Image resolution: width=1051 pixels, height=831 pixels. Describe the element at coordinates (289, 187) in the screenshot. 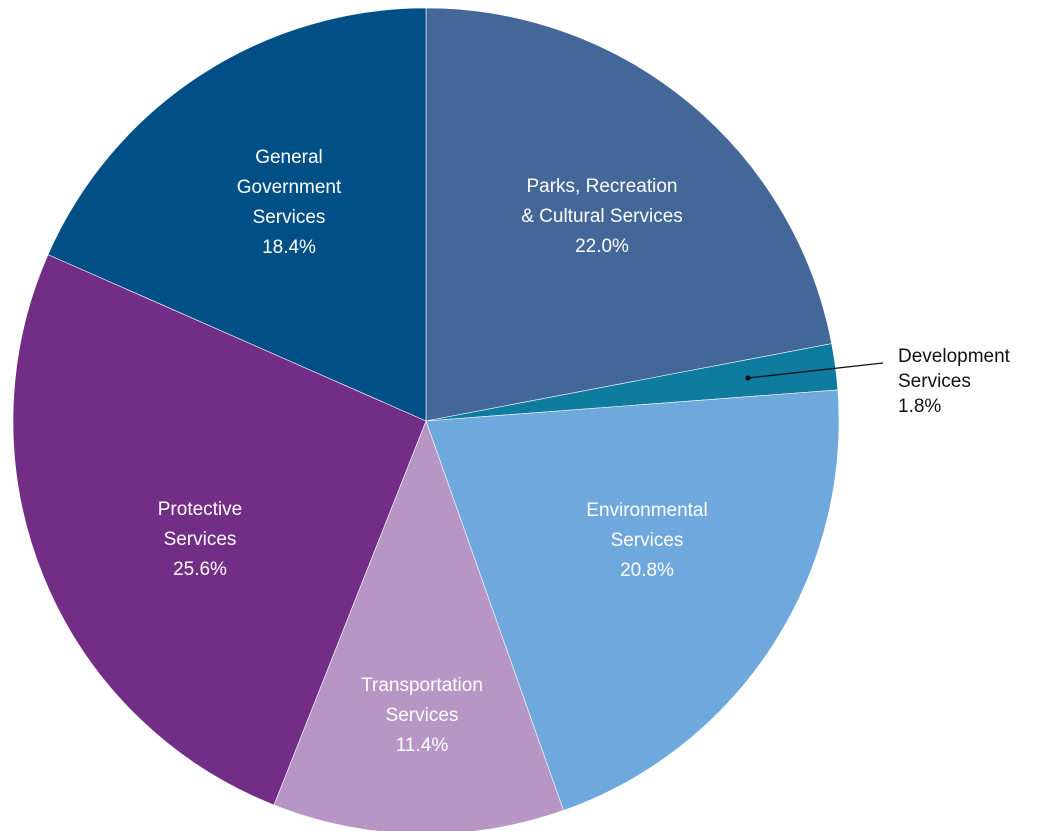

I see `slice-name-line-general: Government` at that location.